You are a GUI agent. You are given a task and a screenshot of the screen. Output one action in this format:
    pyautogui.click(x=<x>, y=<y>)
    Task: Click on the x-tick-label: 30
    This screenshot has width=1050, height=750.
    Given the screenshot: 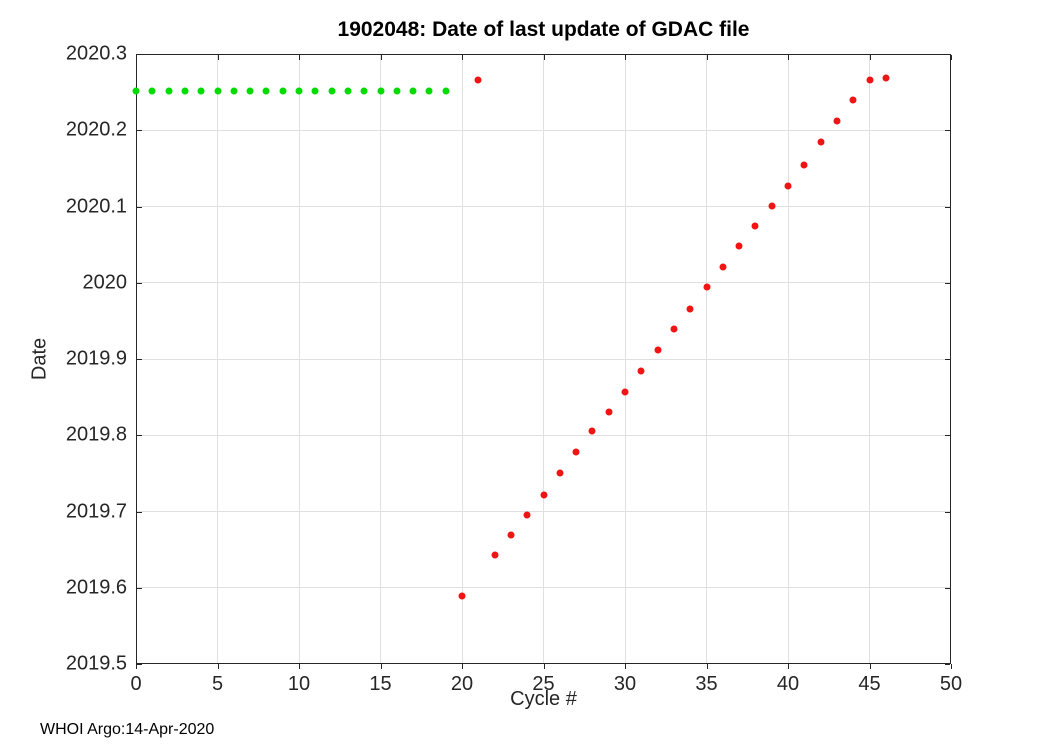 What is the action you would take?
    pyautogui.click(x=625, y=684)
    